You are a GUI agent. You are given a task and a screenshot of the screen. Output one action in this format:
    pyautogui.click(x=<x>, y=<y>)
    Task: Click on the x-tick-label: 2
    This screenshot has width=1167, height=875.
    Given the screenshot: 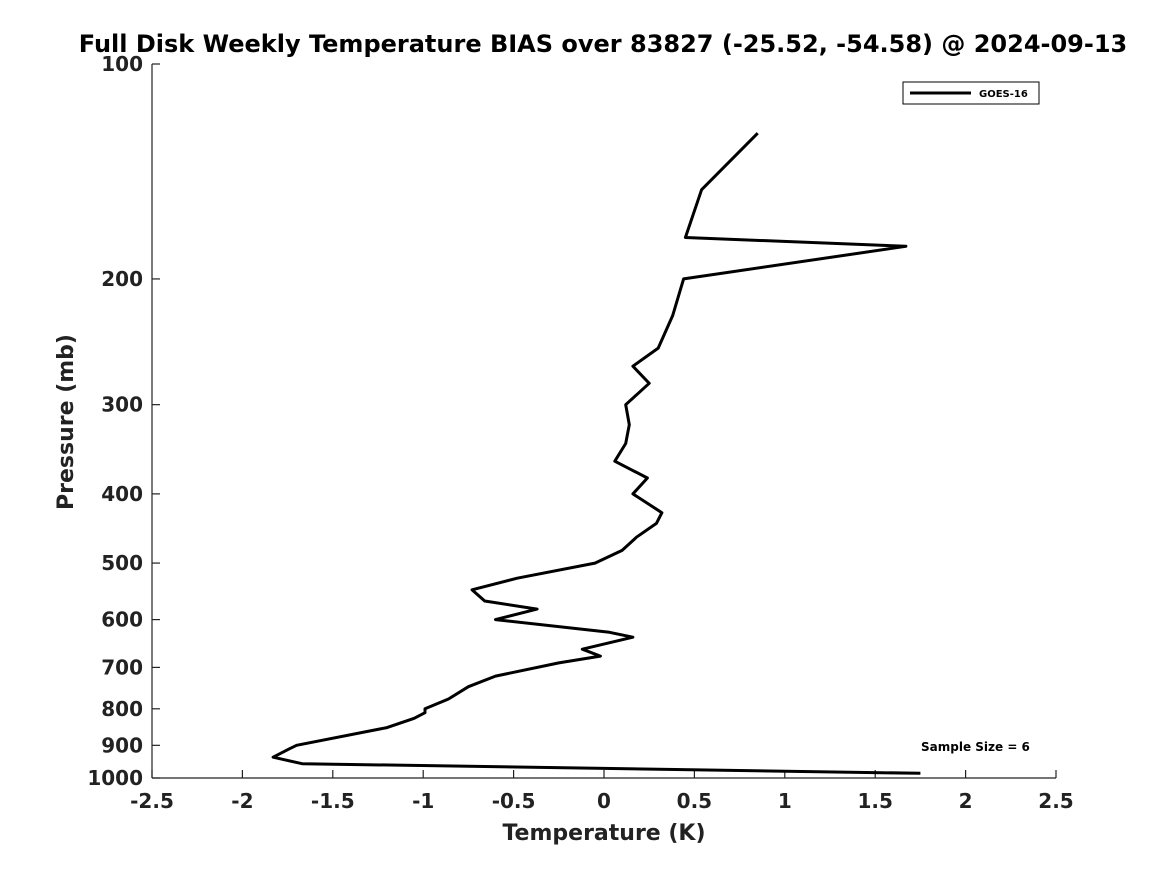 What is the action you would take?
    pyautogui.click(x=966, y=801)
    